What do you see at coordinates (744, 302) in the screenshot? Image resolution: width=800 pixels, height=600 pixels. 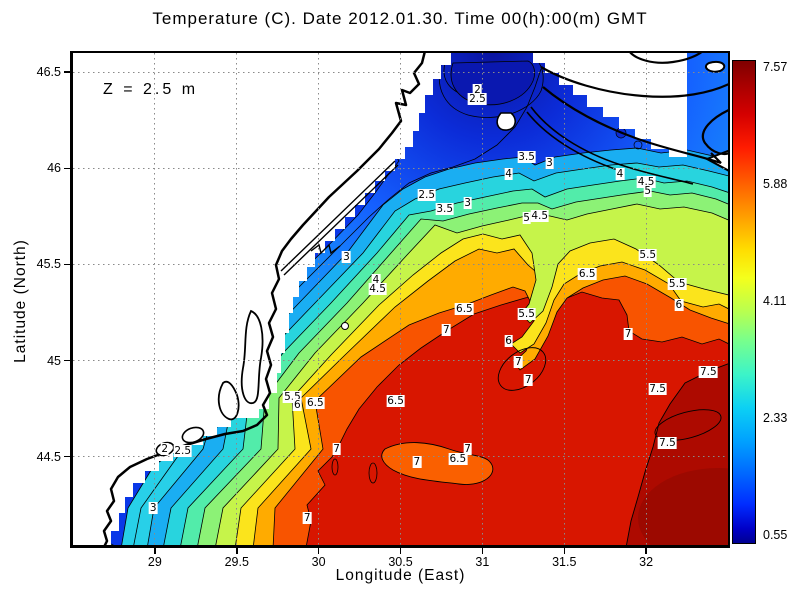 I see `colorbar` at bounding box center [744, 302].